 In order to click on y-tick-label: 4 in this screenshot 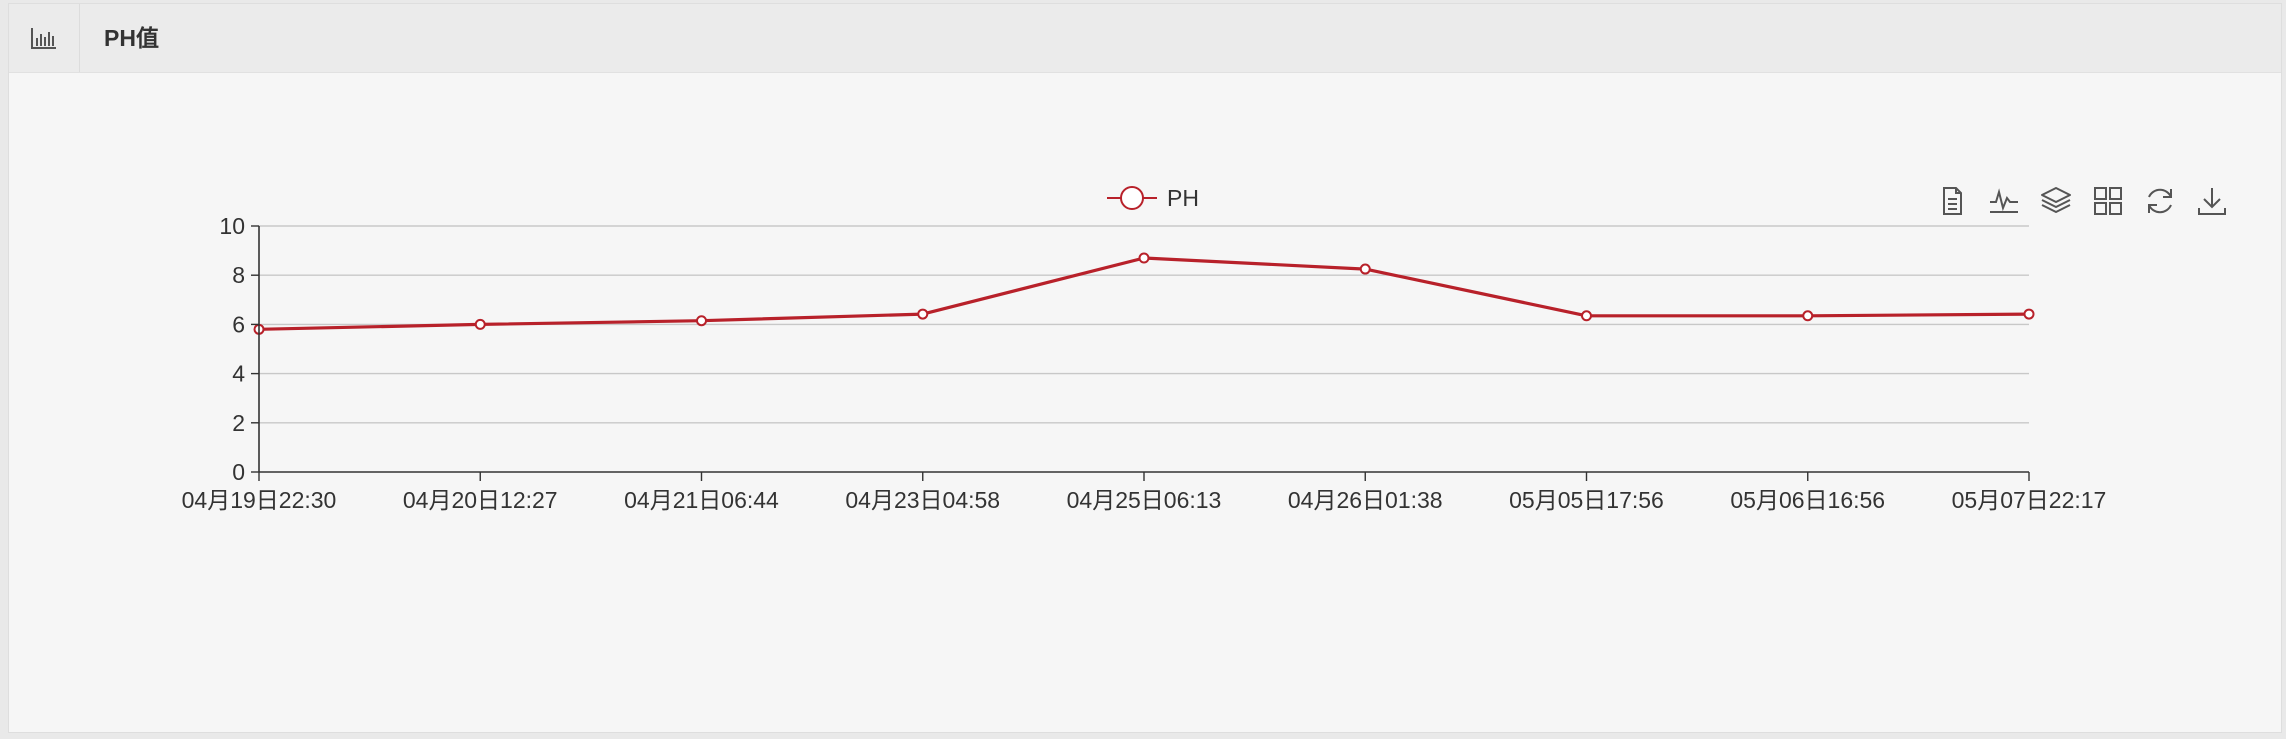, I will do `click(238, 374)`.